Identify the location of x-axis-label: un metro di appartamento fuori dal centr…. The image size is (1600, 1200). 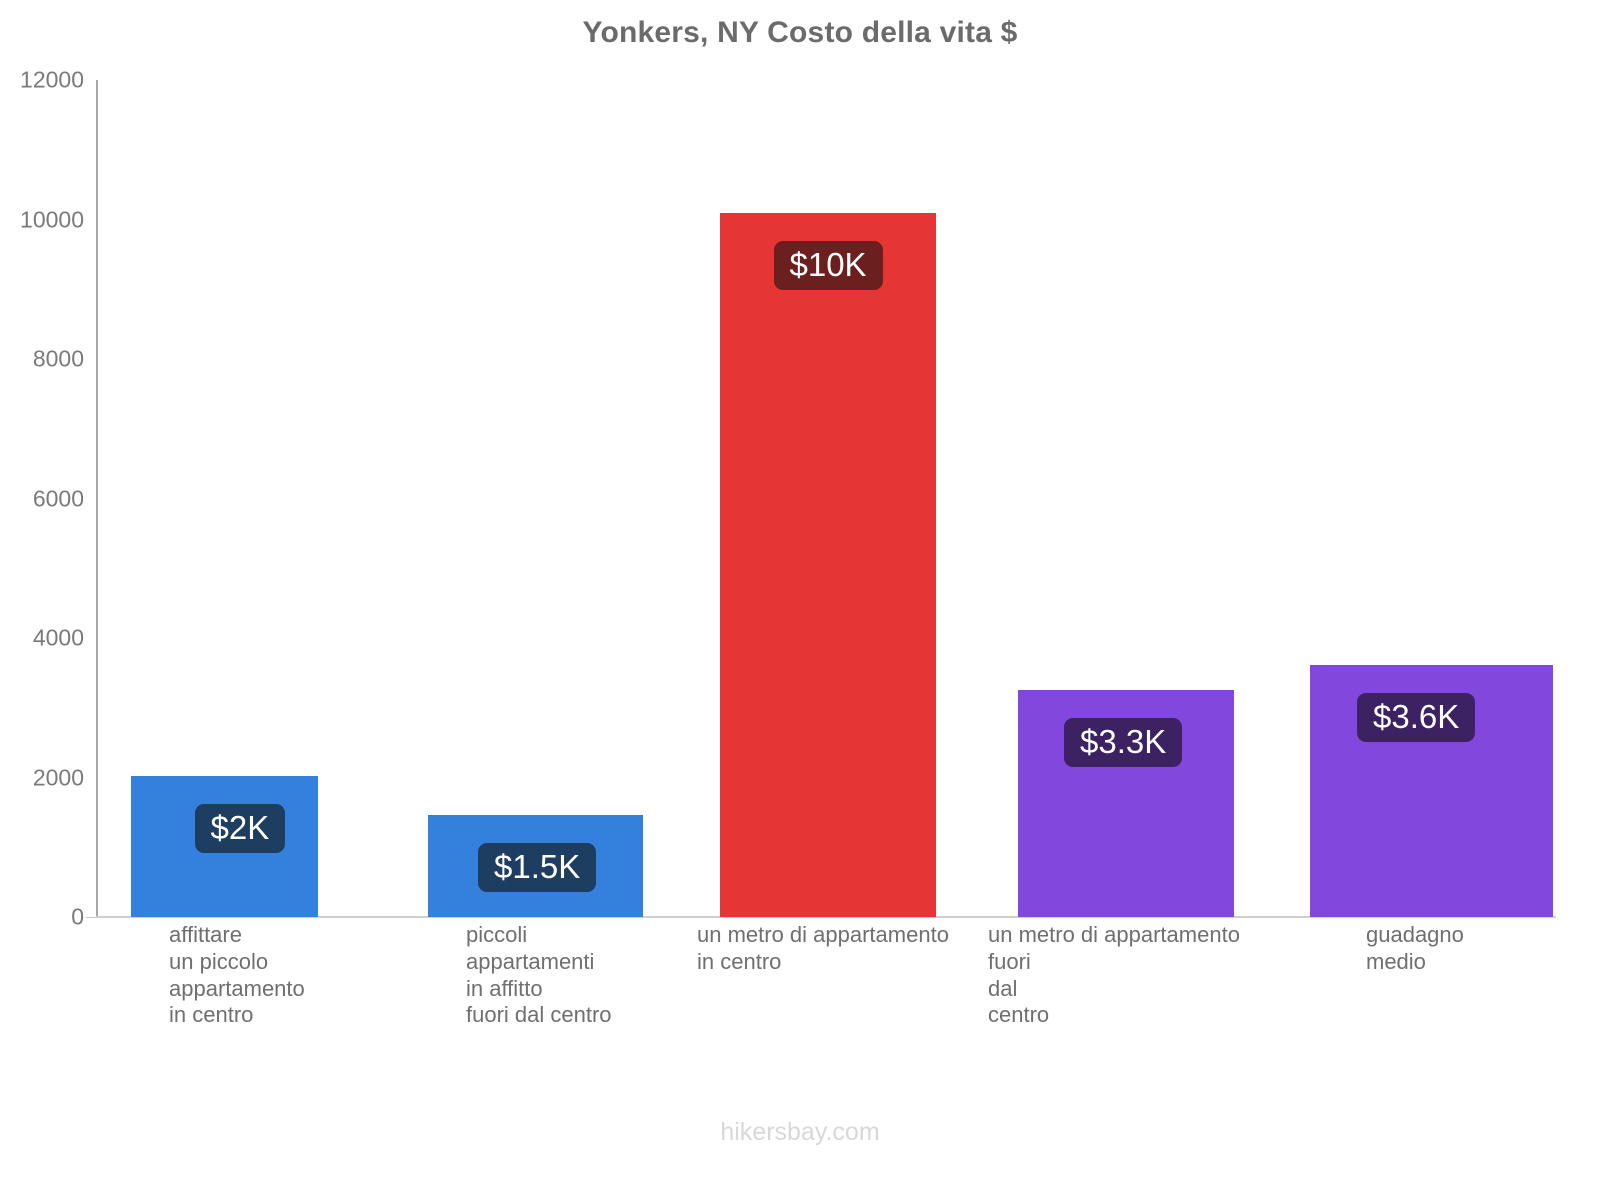
(1114, 975).